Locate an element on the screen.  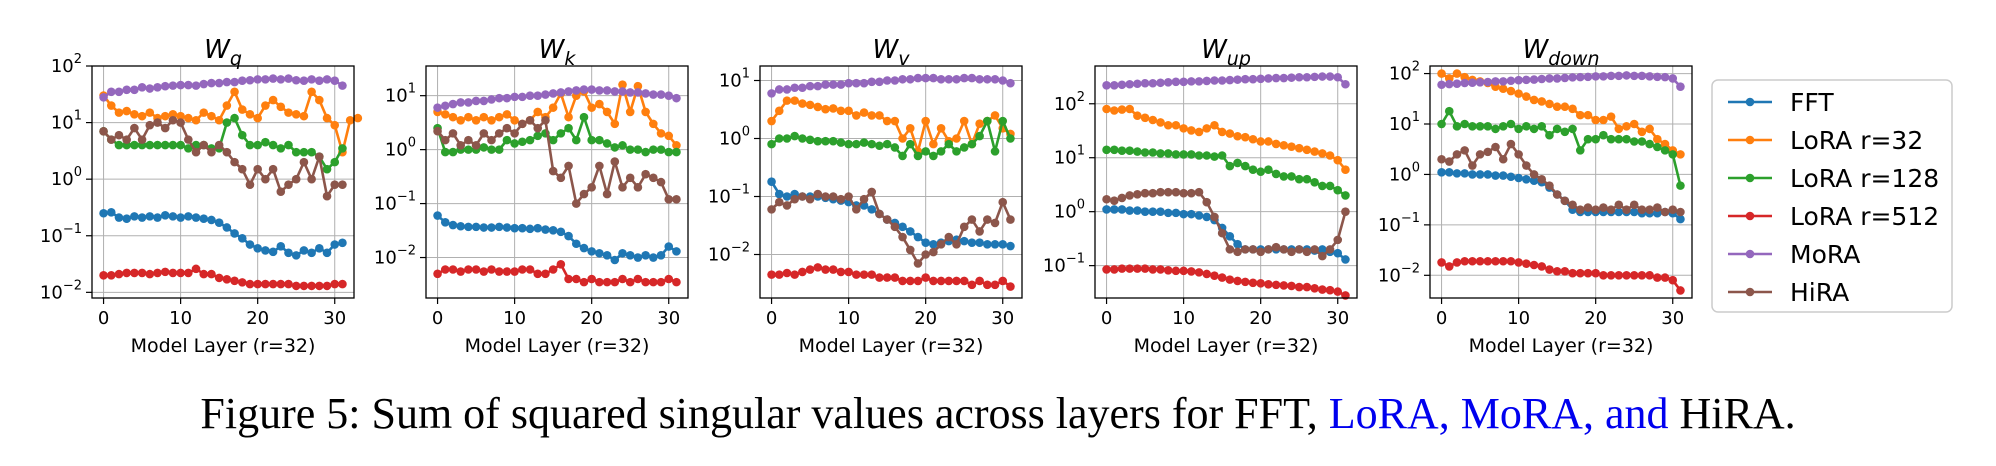
plot-frame is located at coordinates (891, 182).